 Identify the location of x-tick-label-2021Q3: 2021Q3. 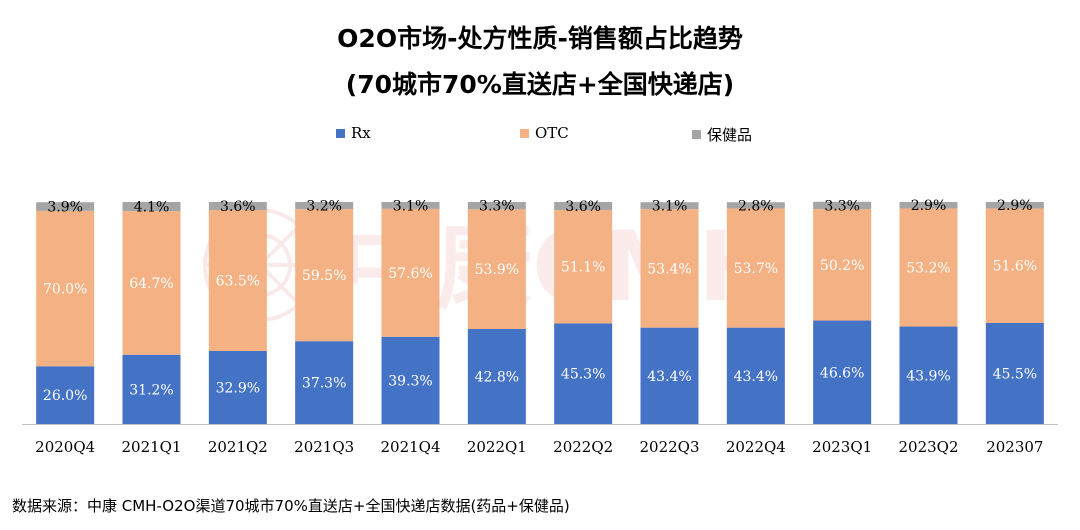
(324, 447).